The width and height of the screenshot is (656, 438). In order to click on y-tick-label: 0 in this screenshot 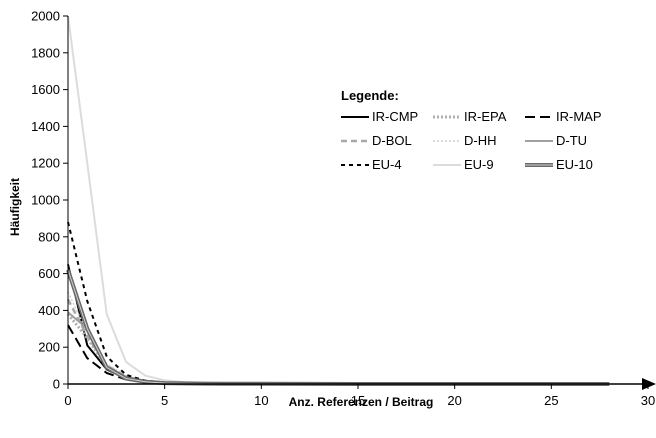, I will do `click(56, 384)`.